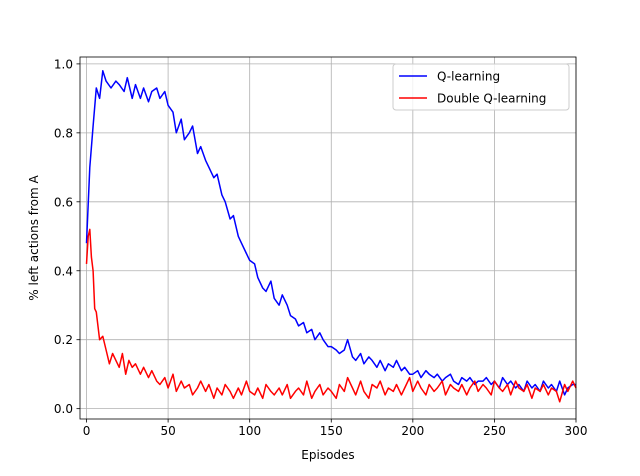 Image resolution: width=640 pixels, height=476 pixels. What do you see at coordinates (63, 133) in the screenshot?
I see `y-tick-label: 0.8` at bounding box center [63, 133].